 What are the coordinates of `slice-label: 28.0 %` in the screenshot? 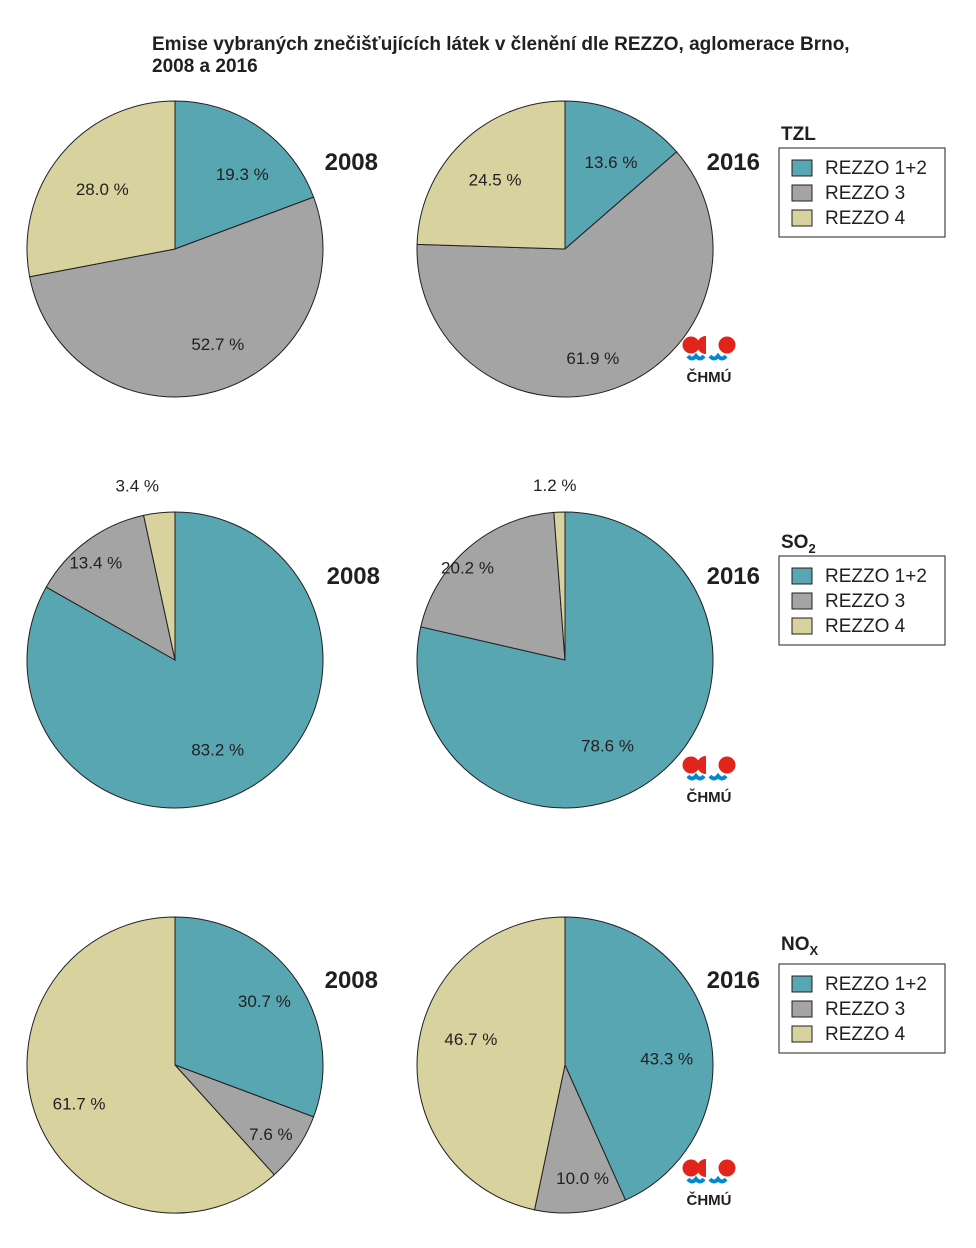 It's located at (102, 189).